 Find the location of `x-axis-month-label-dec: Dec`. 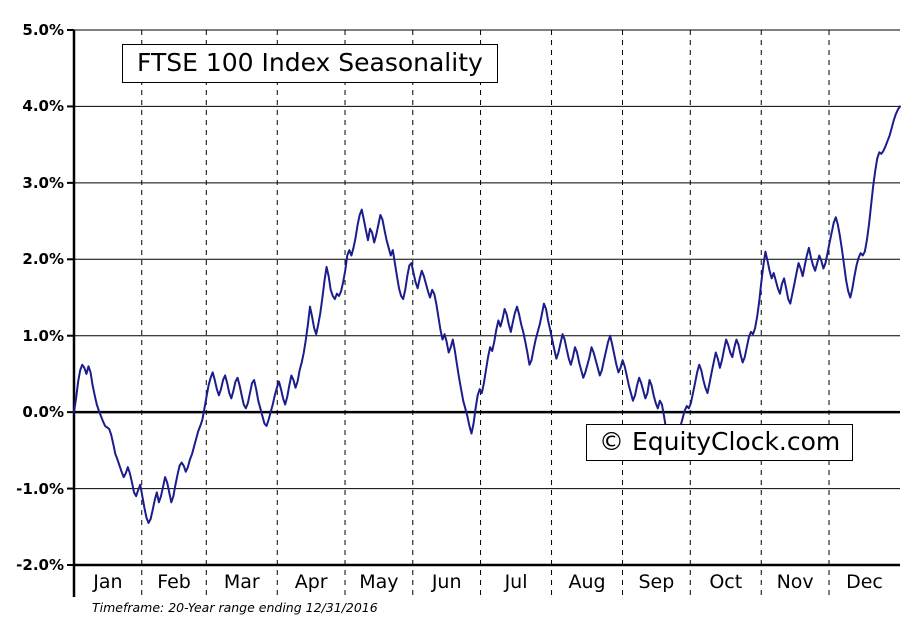

x-axis-month-label-dec: Dec is located at coordinates (864, 582).